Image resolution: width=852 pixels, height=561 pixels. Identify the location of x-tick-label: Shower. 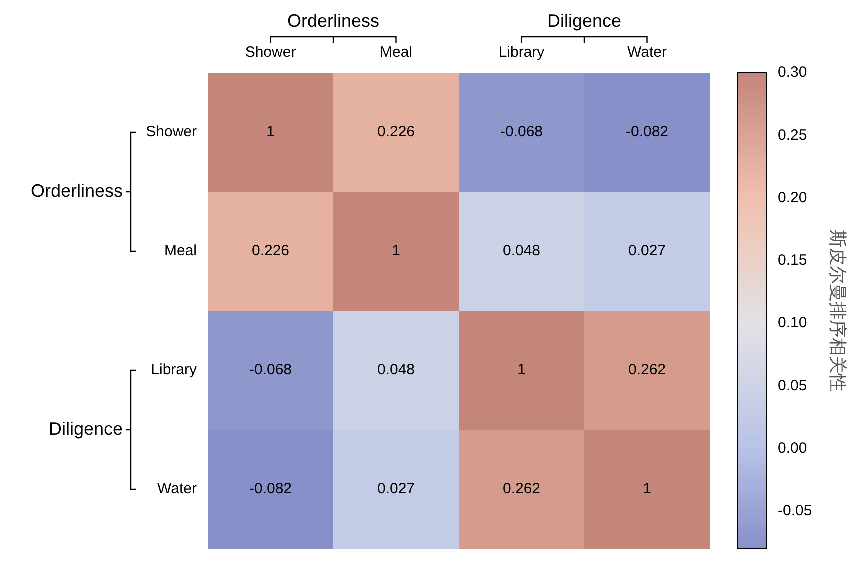
(270, 53).